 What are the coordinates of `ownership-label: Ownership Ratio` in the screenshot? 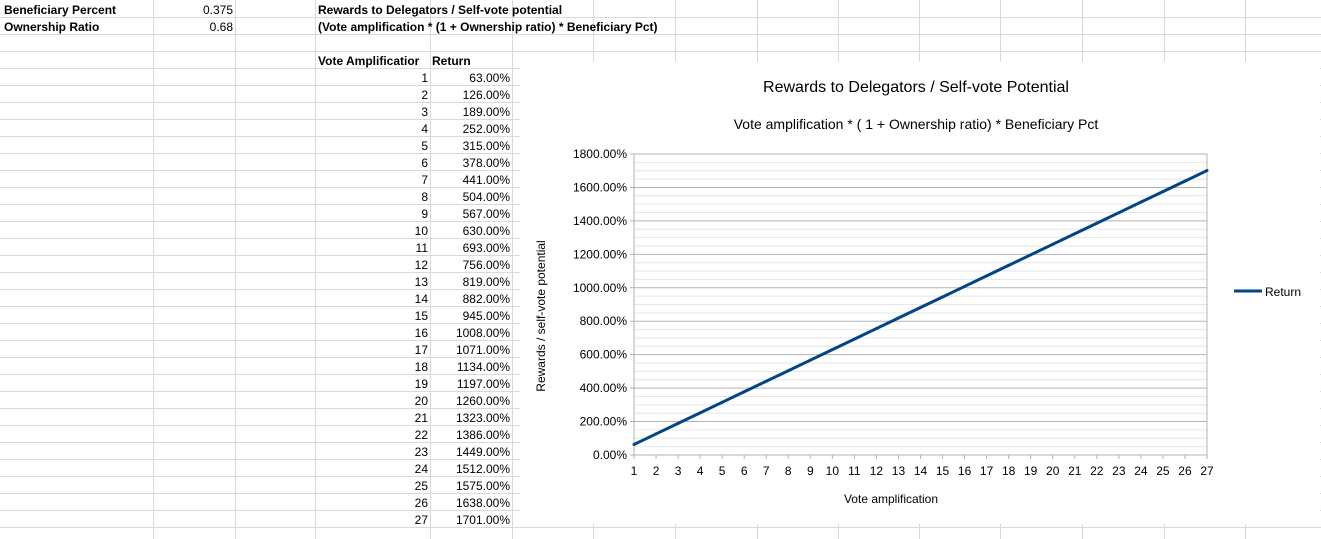 It's located at (52, 27).